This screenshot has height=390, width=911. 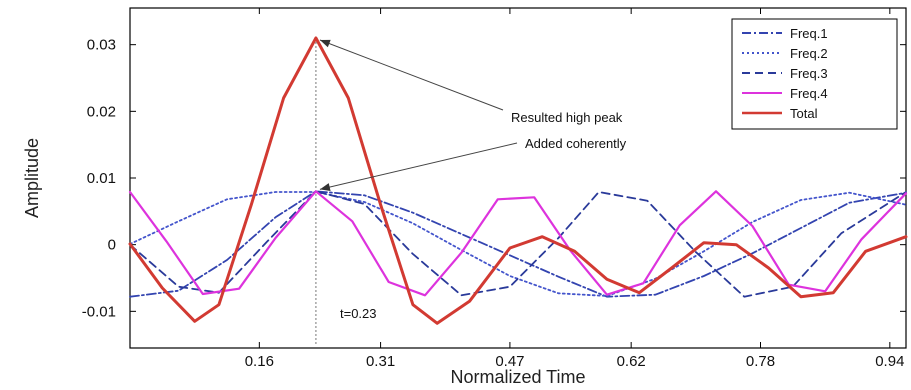 I want to click on legend-label: Freq.2, so click(x=809, y=53).